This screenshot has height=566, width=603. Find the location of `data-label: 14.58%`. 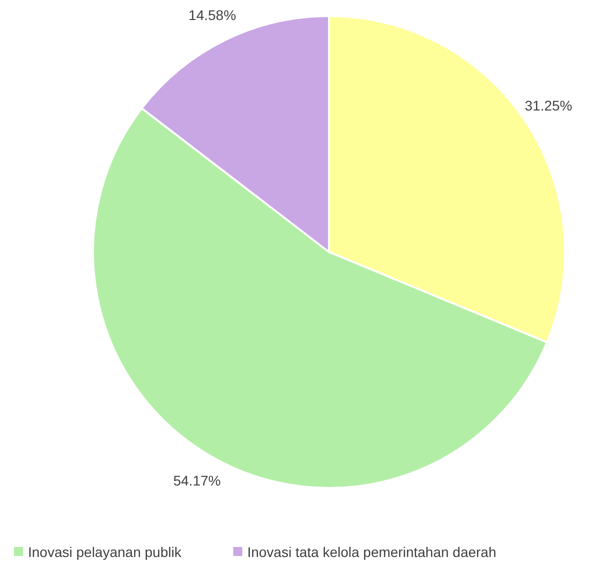

data-label: 14.58% is located at coordinates (212, 15).